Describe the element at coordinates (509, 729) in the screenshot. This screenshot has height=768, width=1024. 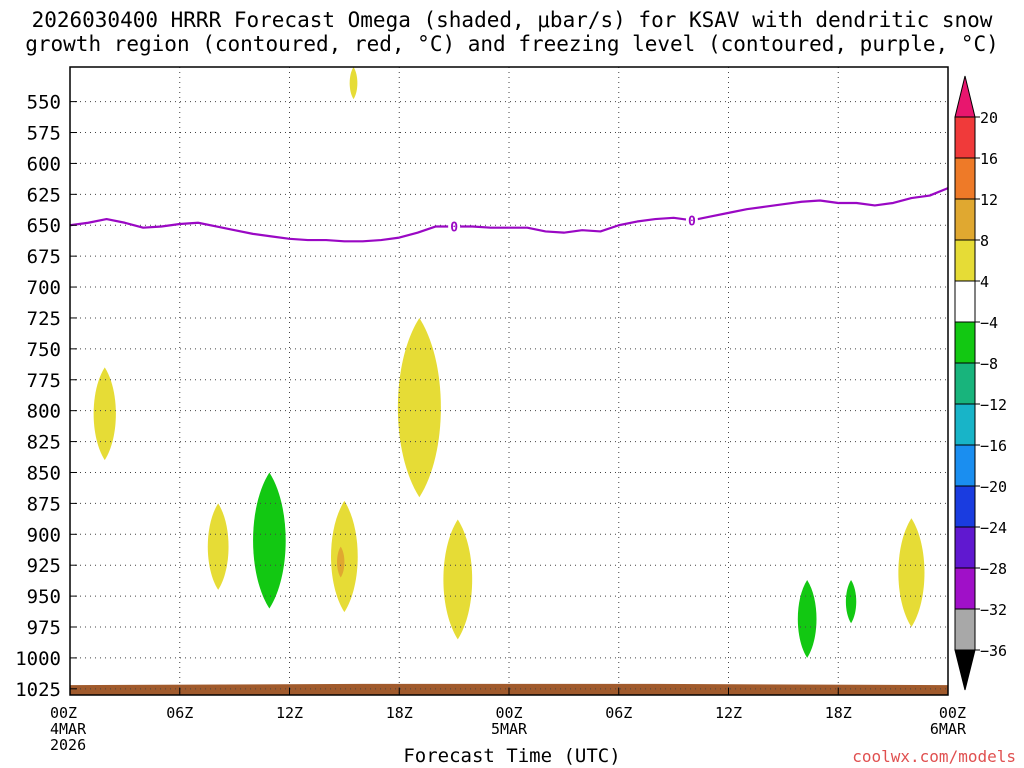
I see `x-tick-label-24-2: 5MAR` at that location.